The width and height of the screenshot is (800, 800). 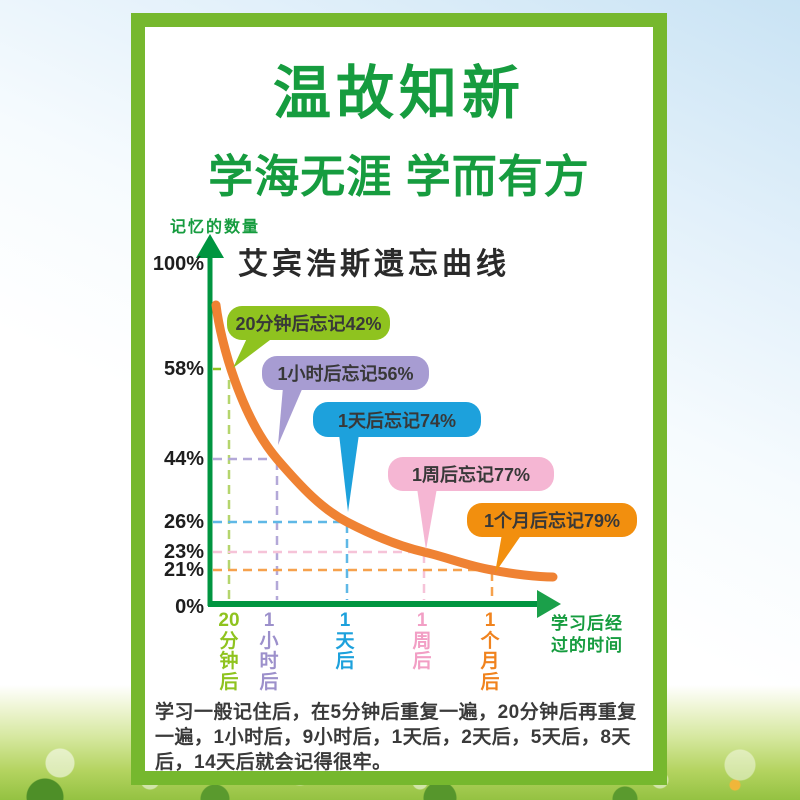 I want to click on y-tick-0: 0%, so click(x=189, y=607).